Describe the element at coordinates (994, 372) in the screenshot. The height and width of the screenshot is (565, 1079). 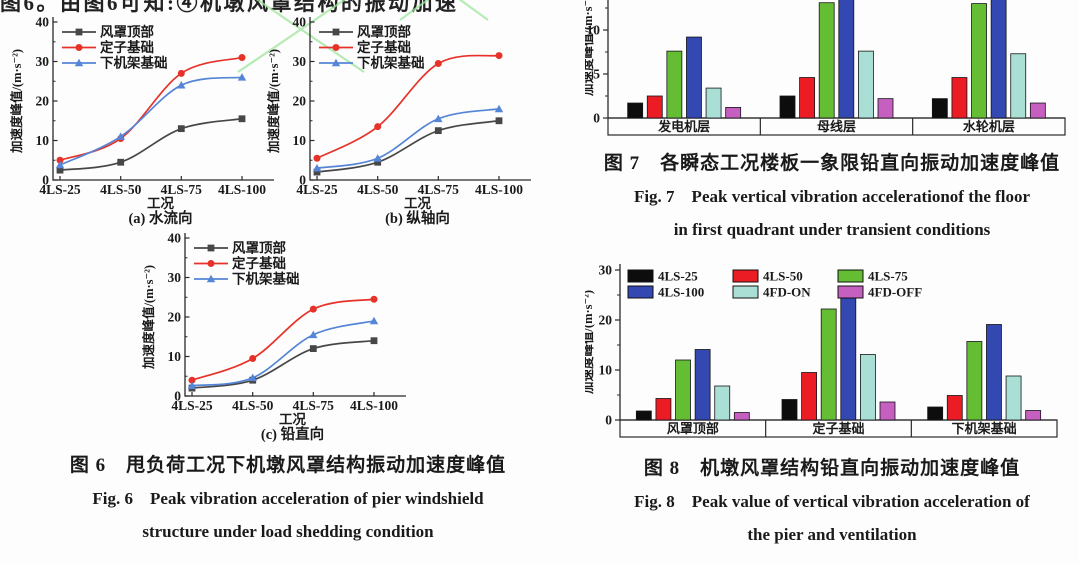
I see `bar-4LS-100-下机架基础` at that location.